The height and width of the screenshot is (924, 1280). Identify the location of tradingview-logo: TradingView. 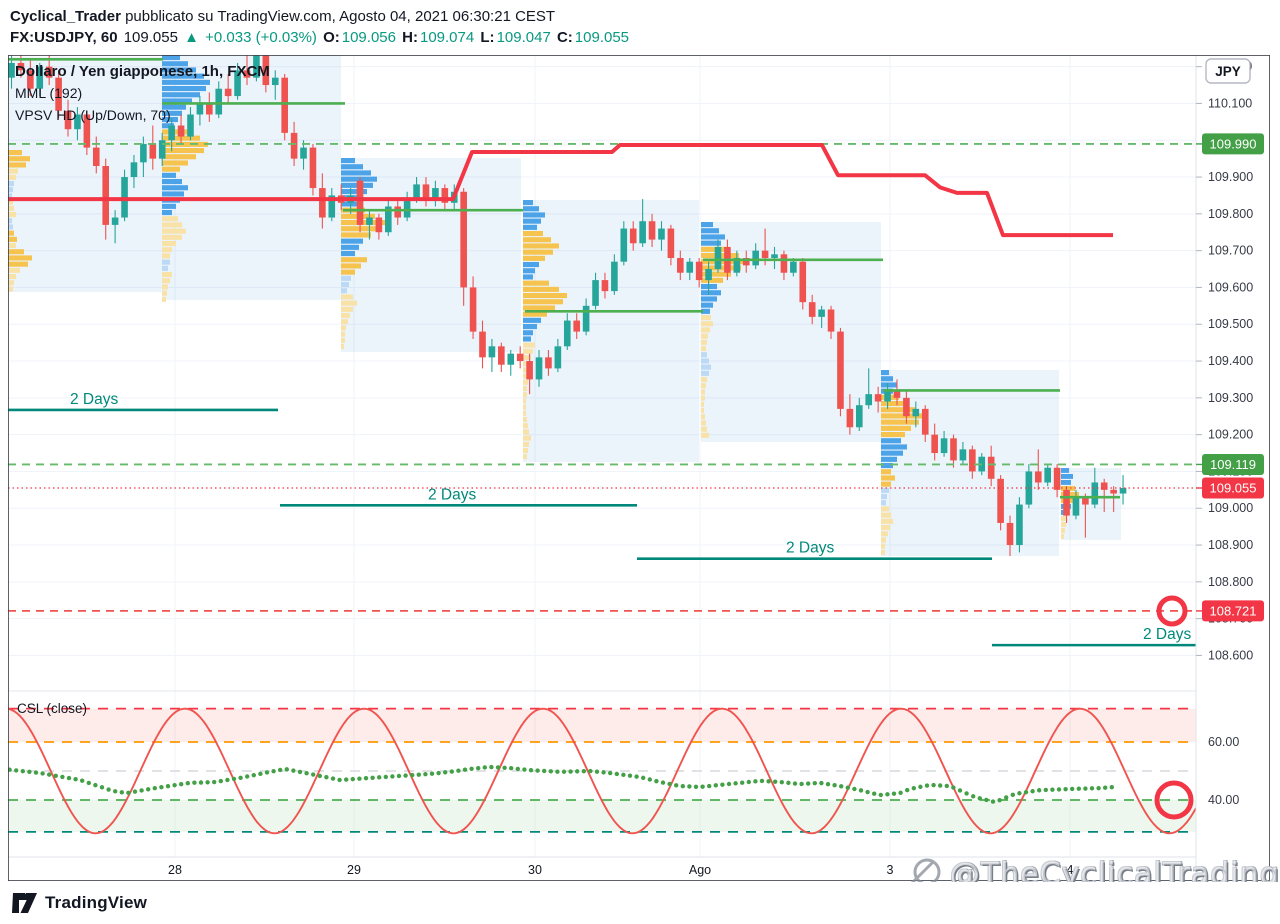
(79, 903).